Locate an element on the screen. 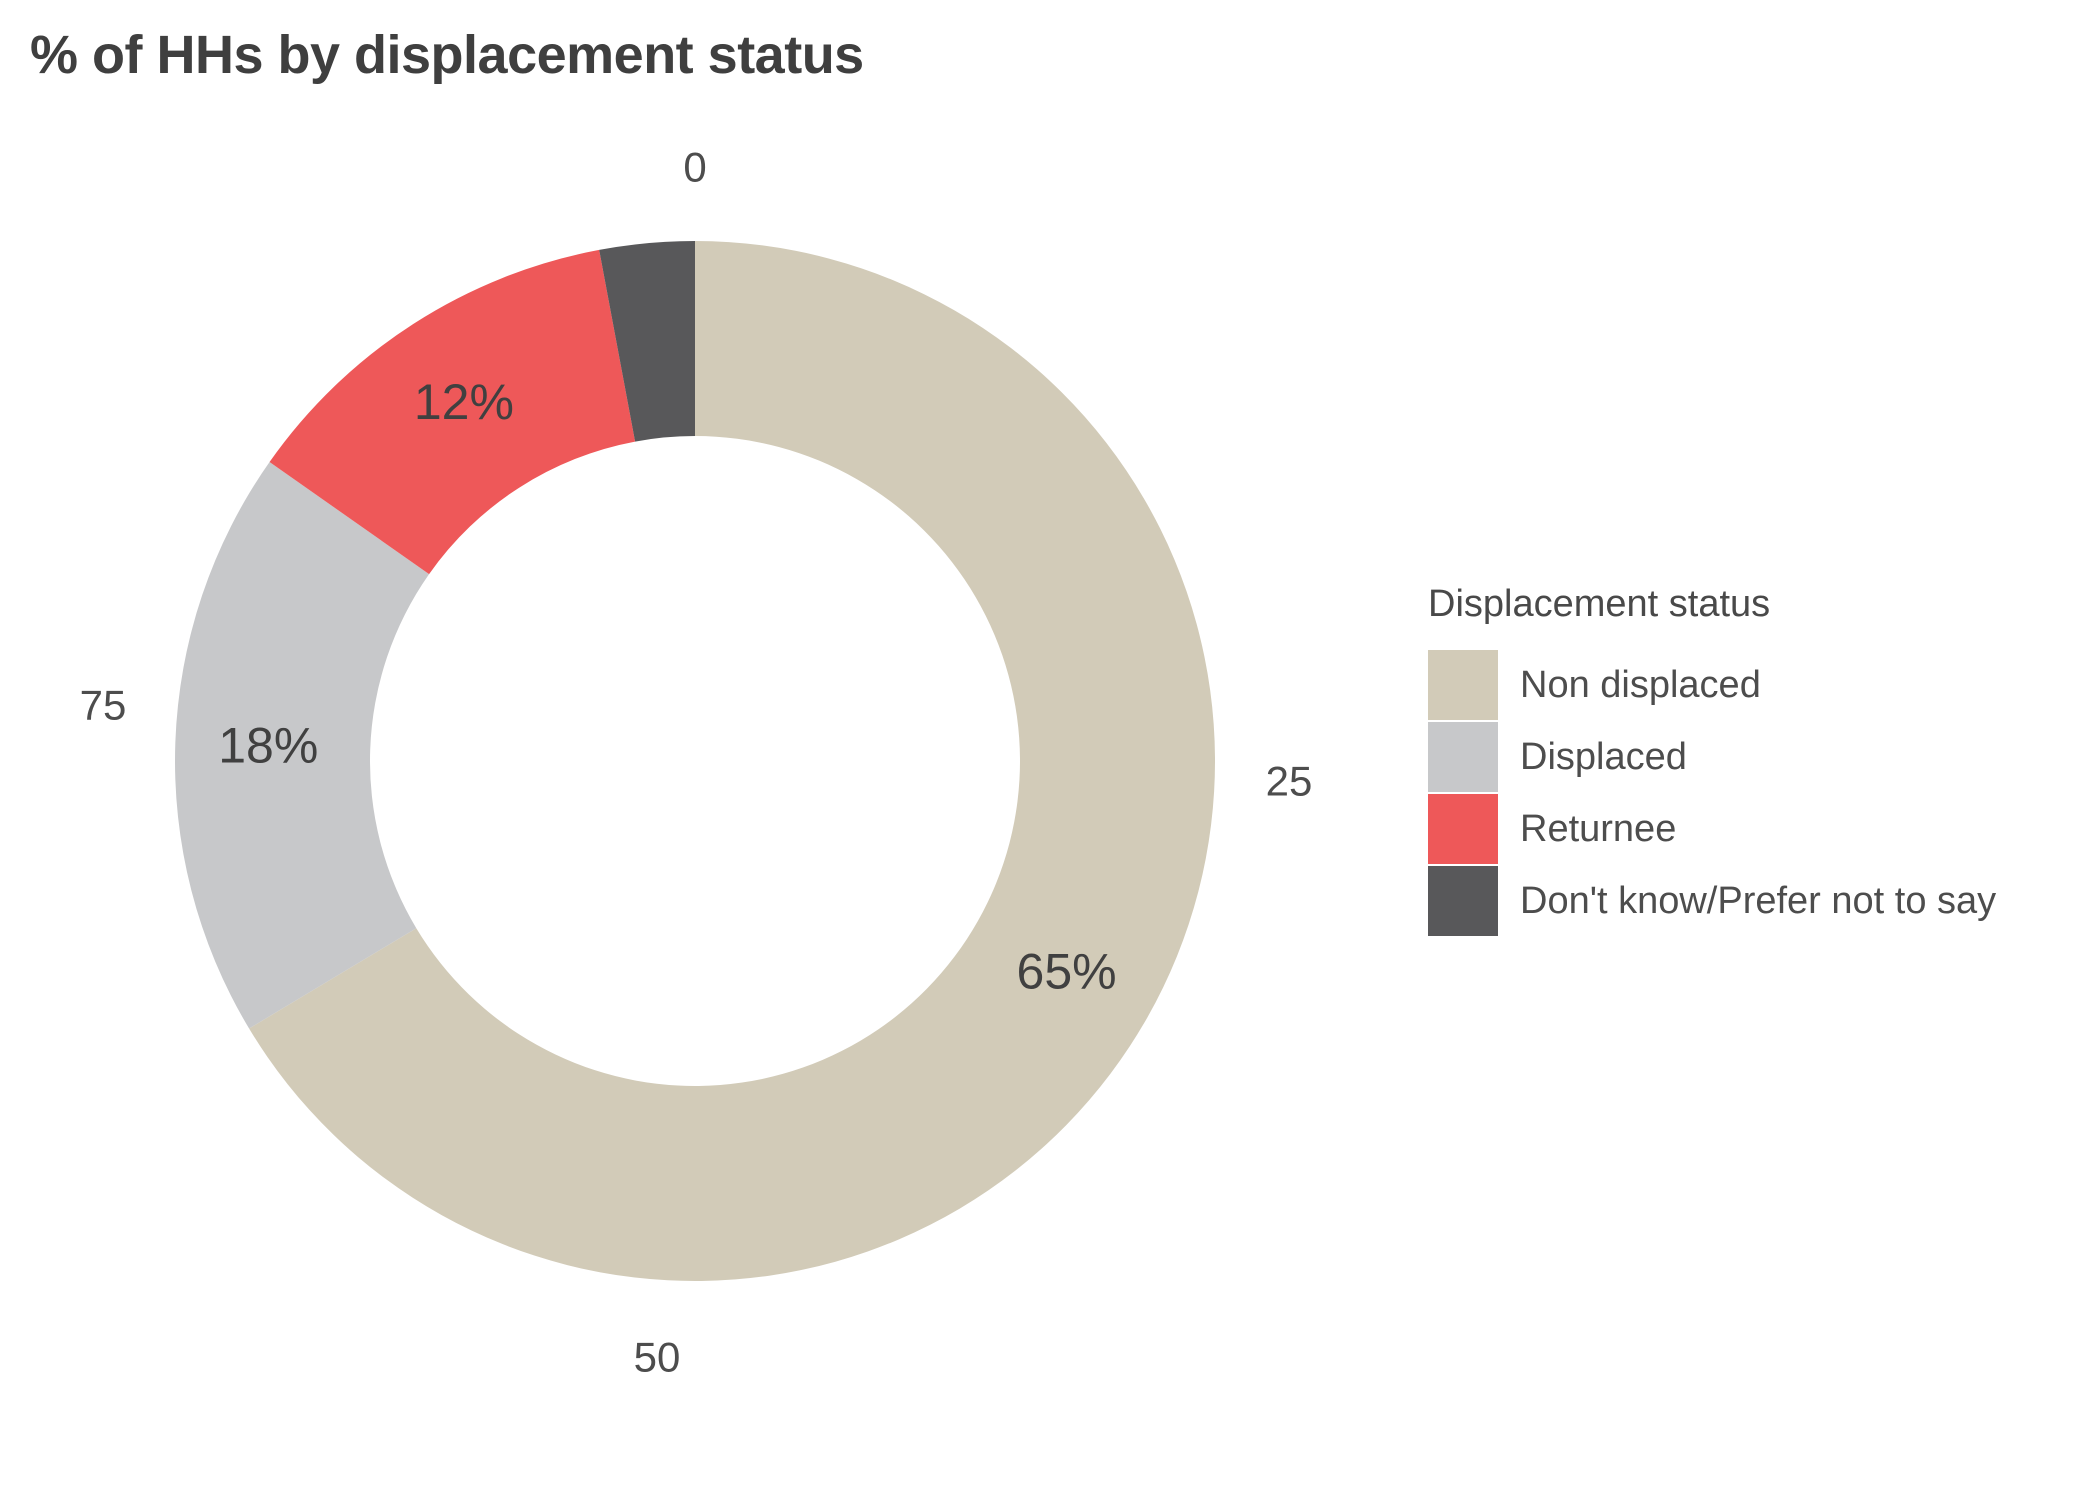  radial-axis-tick-0: 0 is located at coordinates (694, 167).